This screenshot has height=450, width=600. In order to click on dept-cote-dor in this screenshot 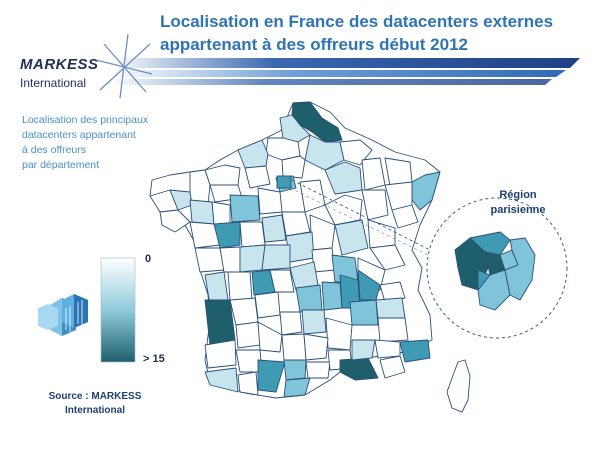, I will do `click(351, 237)`.